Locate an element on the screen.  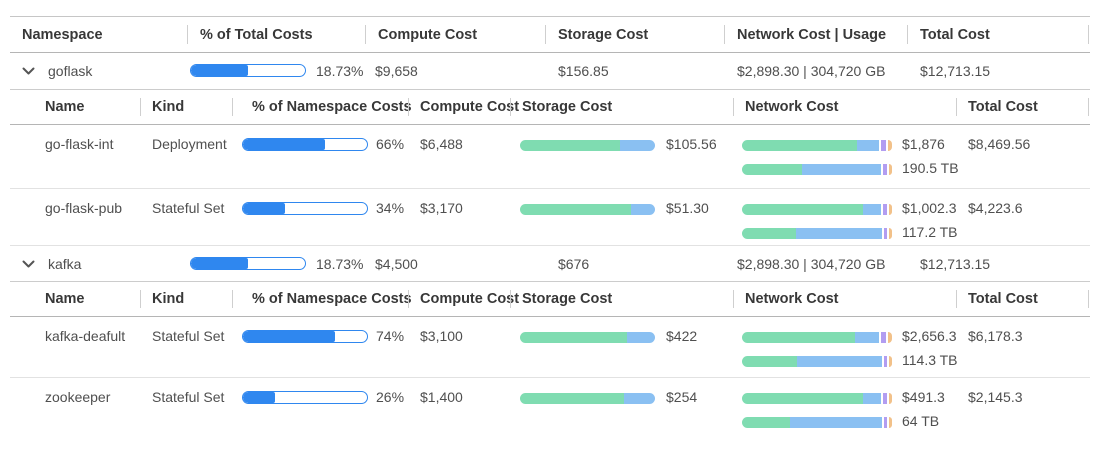
workload-name: kafka-deafult is located at coordinates (85, 336).